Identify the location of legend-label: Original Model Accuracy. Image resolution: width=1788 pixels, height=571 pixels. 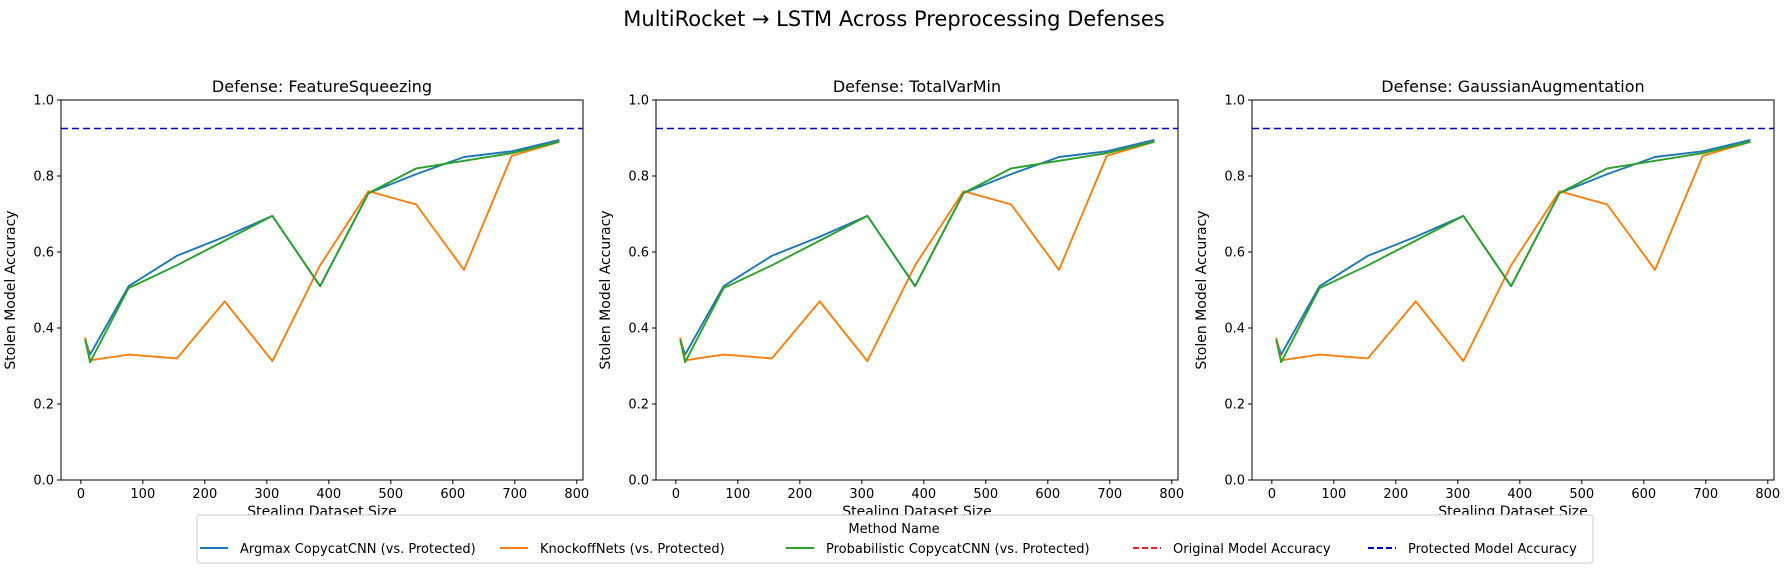
(1252, 549).